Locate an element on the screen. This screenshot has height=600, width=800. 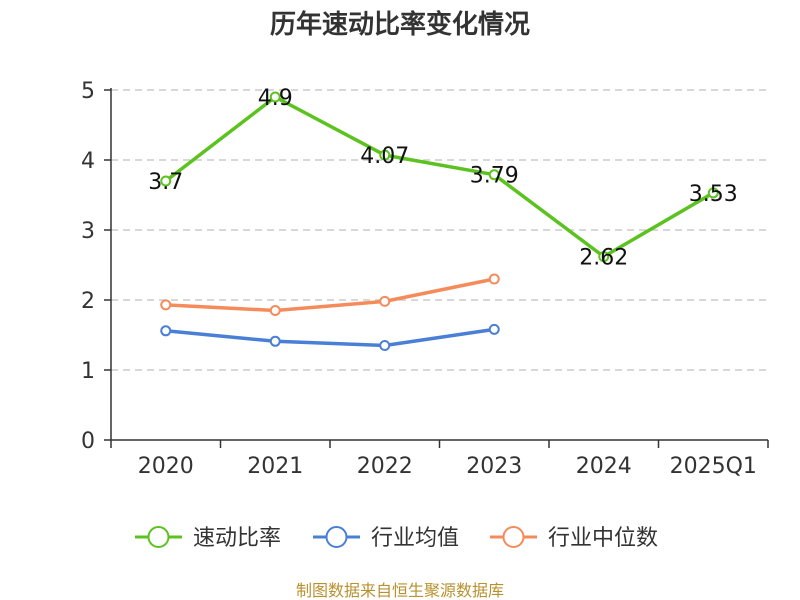
y-tick-label: 1 is located at coordinates (88, 371).